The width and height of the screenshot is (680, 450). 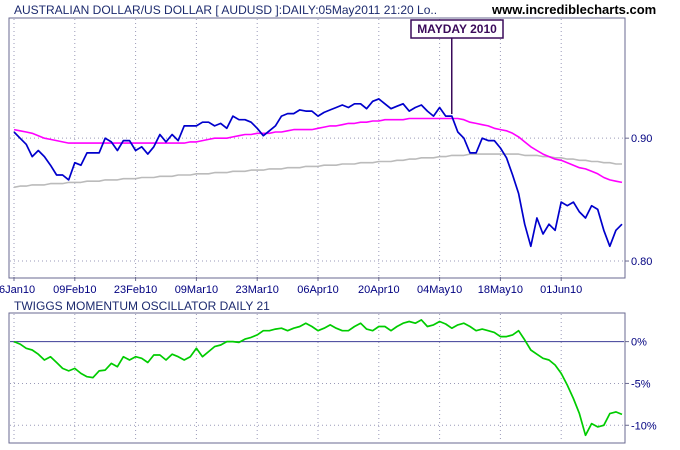 I want to click on oscillator-y-axis: 0% -5% -10%, so click(x=641, y=384).